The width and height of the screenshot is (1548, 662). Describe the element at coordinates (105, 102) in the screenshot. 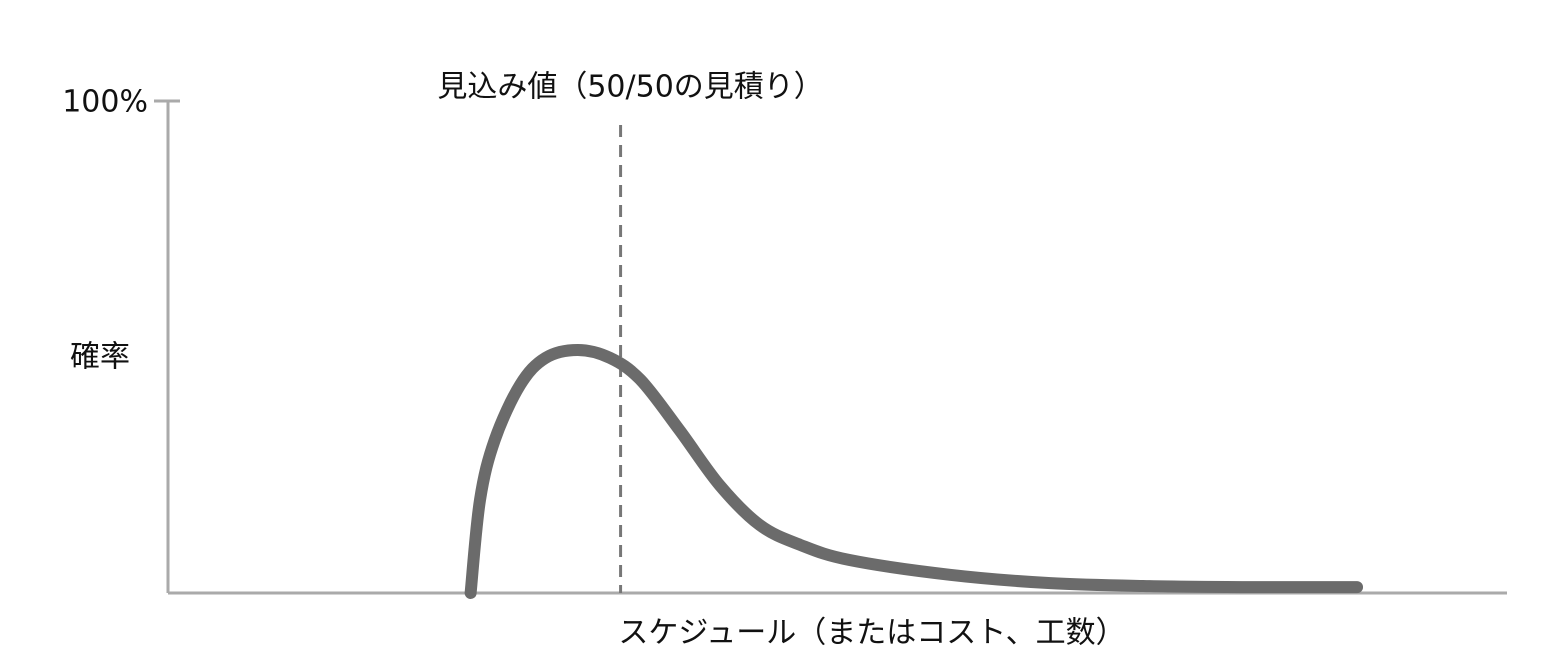

I see `y-tick-label: 100%` at that location.